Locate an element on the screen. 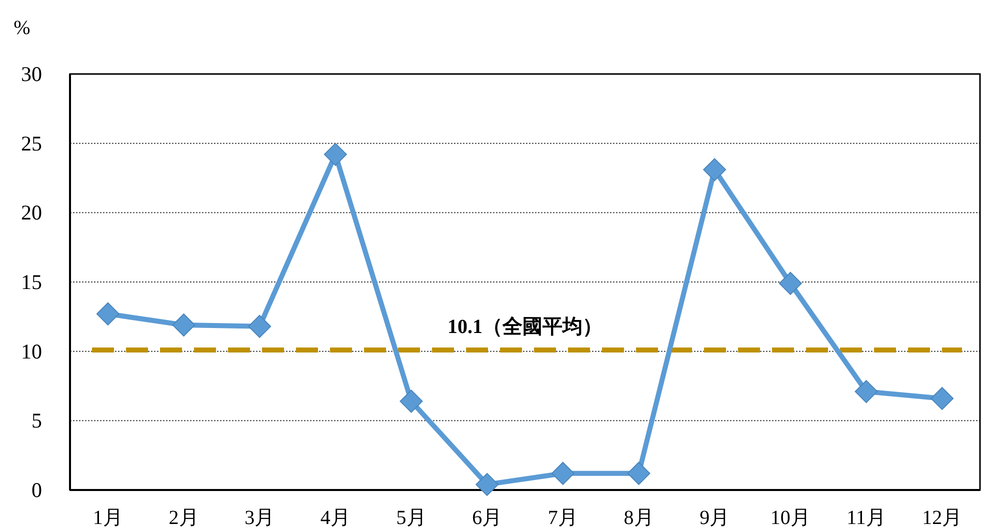  x-tick-label: 2月 is located at coordinates (183, 518).